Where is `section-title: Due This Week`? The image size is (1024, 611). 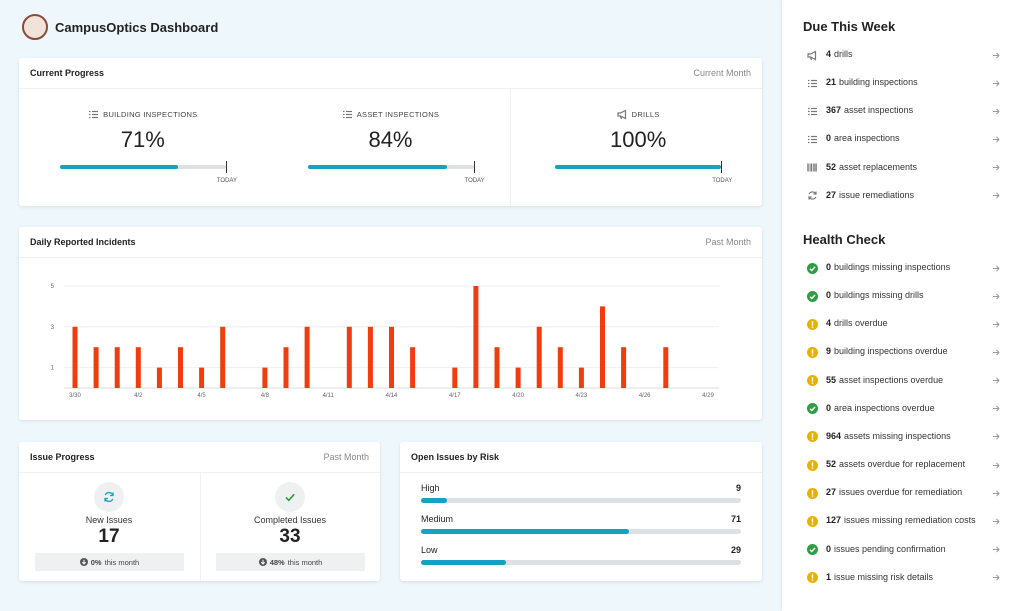 section-title: Due This Week is located at coordinates (849, 26).